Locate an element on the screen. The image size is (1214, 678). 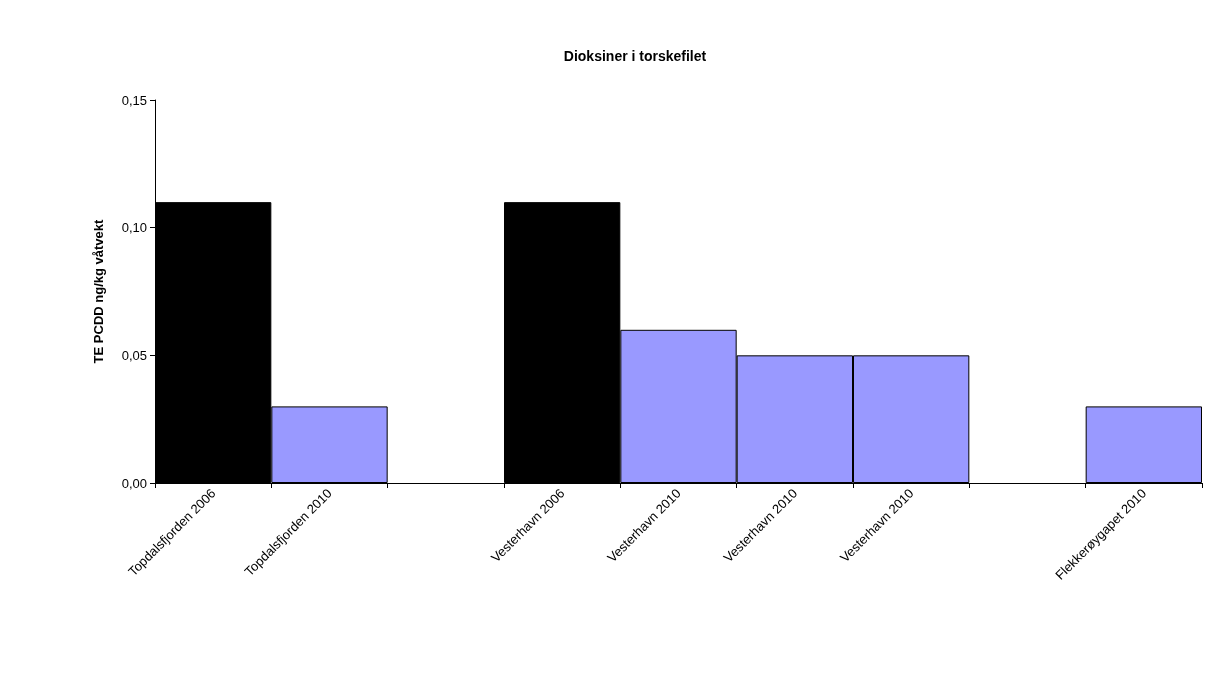
y-tick-label: 0,00 is located at coordinates (134, 483).